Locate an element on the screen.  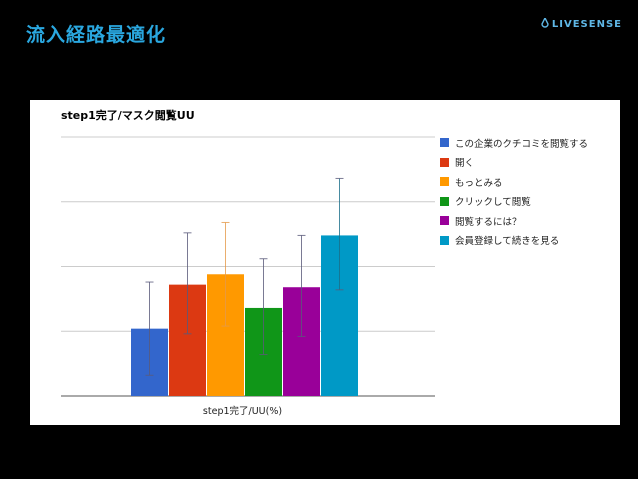
legend-item: もっとみる is located at coordinates (514, 182).